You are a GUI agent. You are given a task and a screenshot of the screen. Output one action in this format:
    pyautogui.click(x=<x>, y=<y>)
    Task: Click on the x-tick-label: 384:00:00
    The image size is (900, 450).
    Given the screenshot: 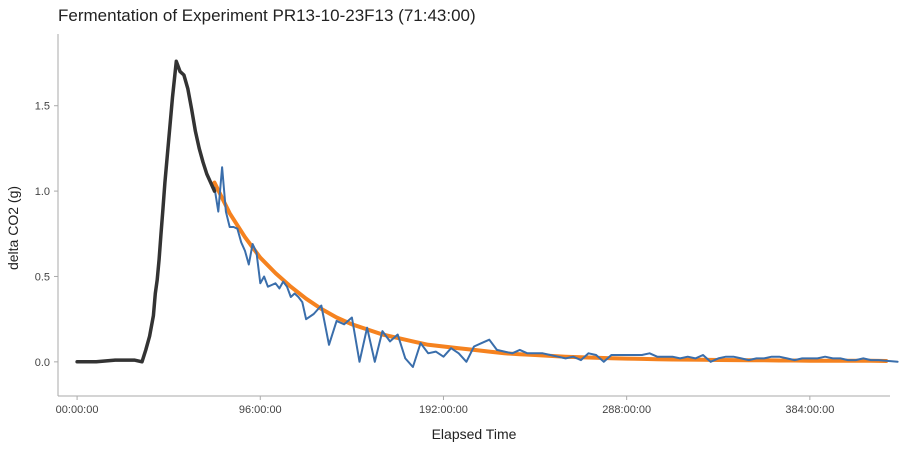 What is the action you would take?
    pyautogui.click(x=809, y=410)
    